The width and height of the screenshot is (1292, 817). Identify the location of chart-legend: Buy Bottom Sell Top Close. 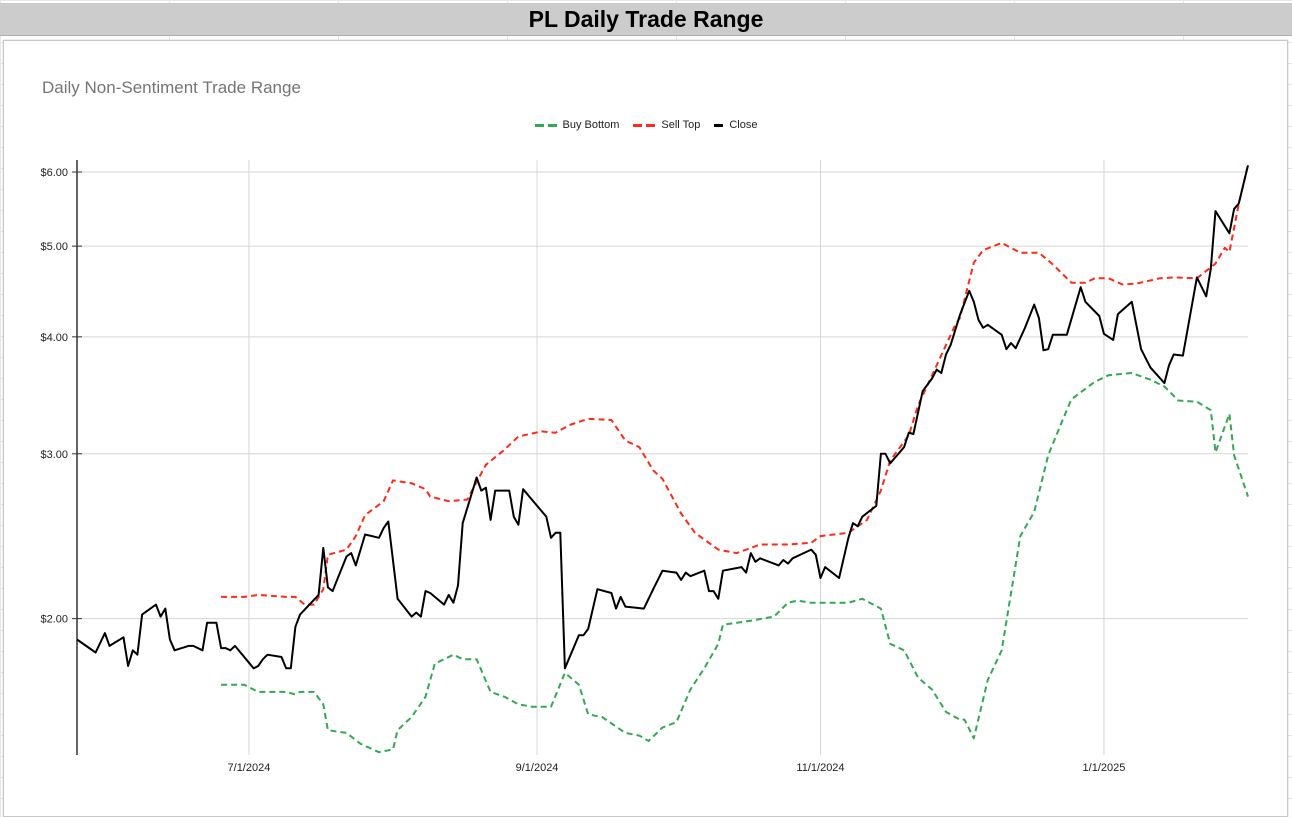
(646, 125).